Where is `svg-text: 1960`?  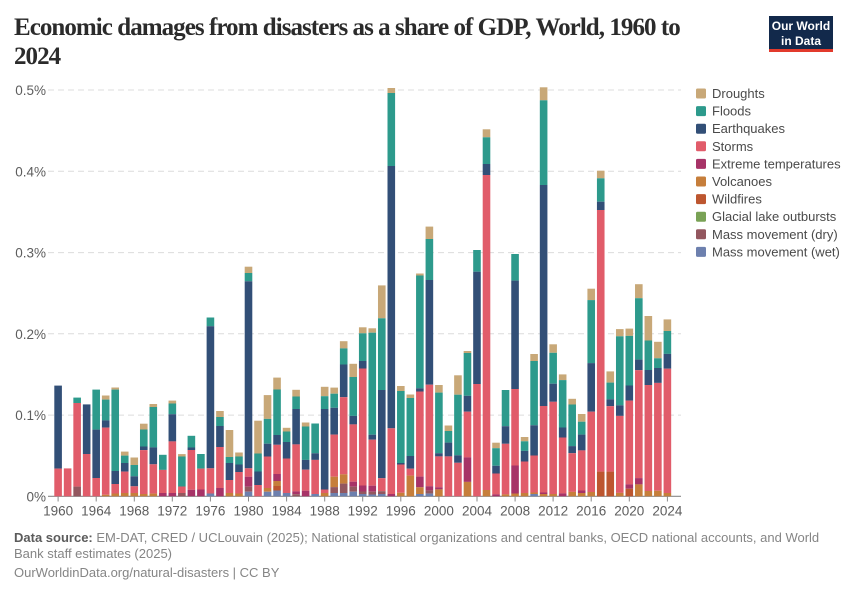 svg-text: 1960 is located at coordinates (58, 511).